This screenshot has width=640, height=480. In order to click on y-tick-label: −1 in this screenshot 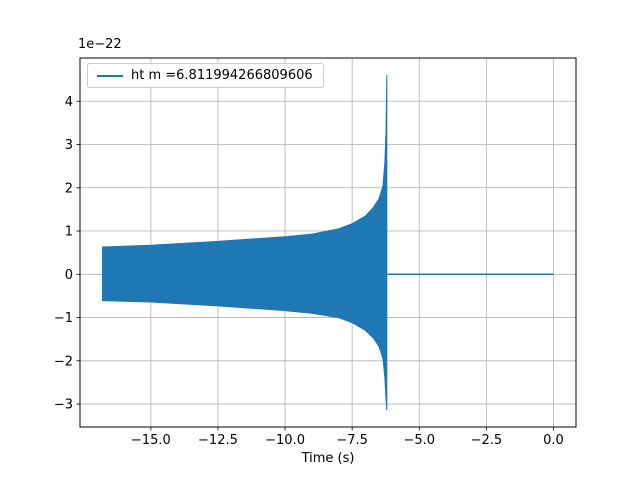, I will do `click(63, 318)`.